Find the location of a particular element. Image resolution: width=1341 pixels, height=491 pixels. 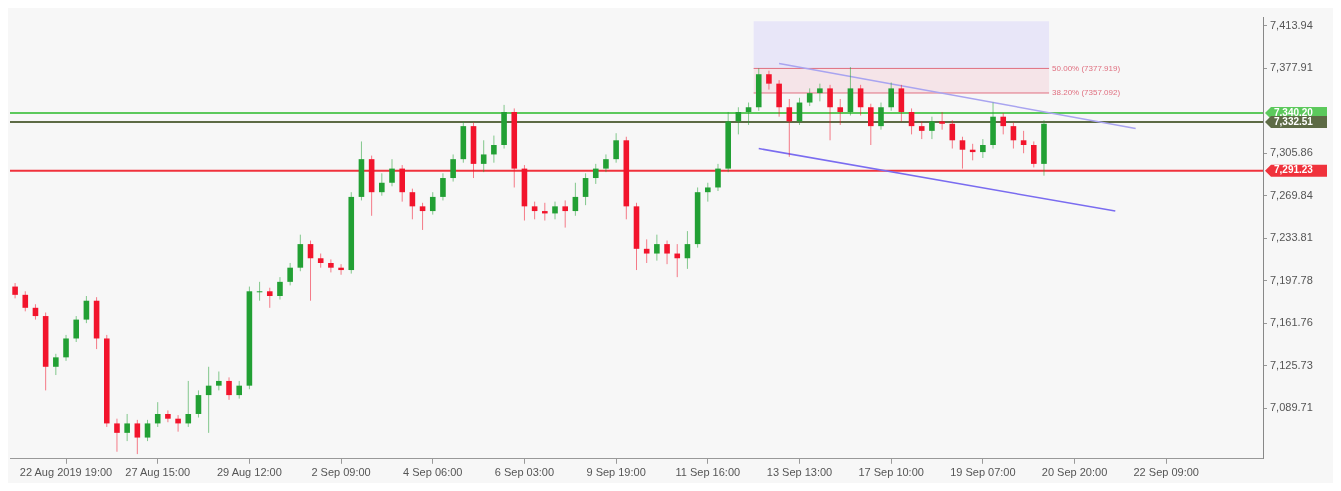

x-tick-label: 6 Sep 03:00 is located at coordinates (524, 472).